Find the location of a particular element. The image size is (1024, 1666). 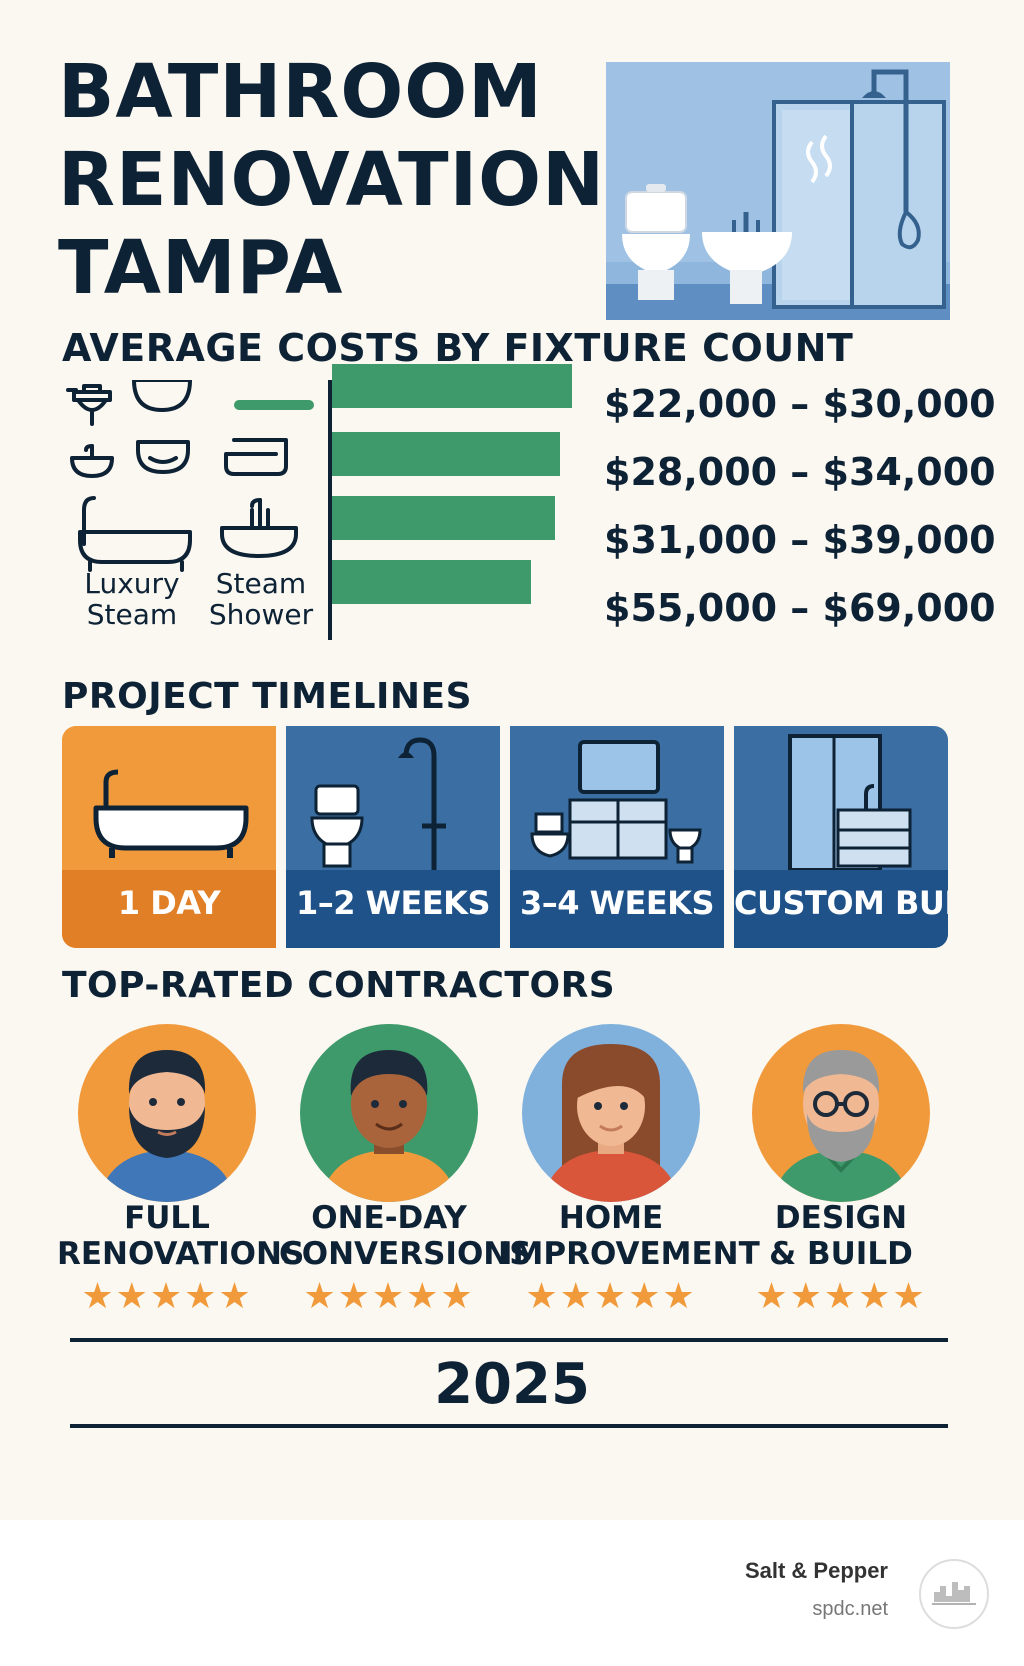

page-title: BATHROOM RENOVATION TAMPA is located at coordinates (332, 180).